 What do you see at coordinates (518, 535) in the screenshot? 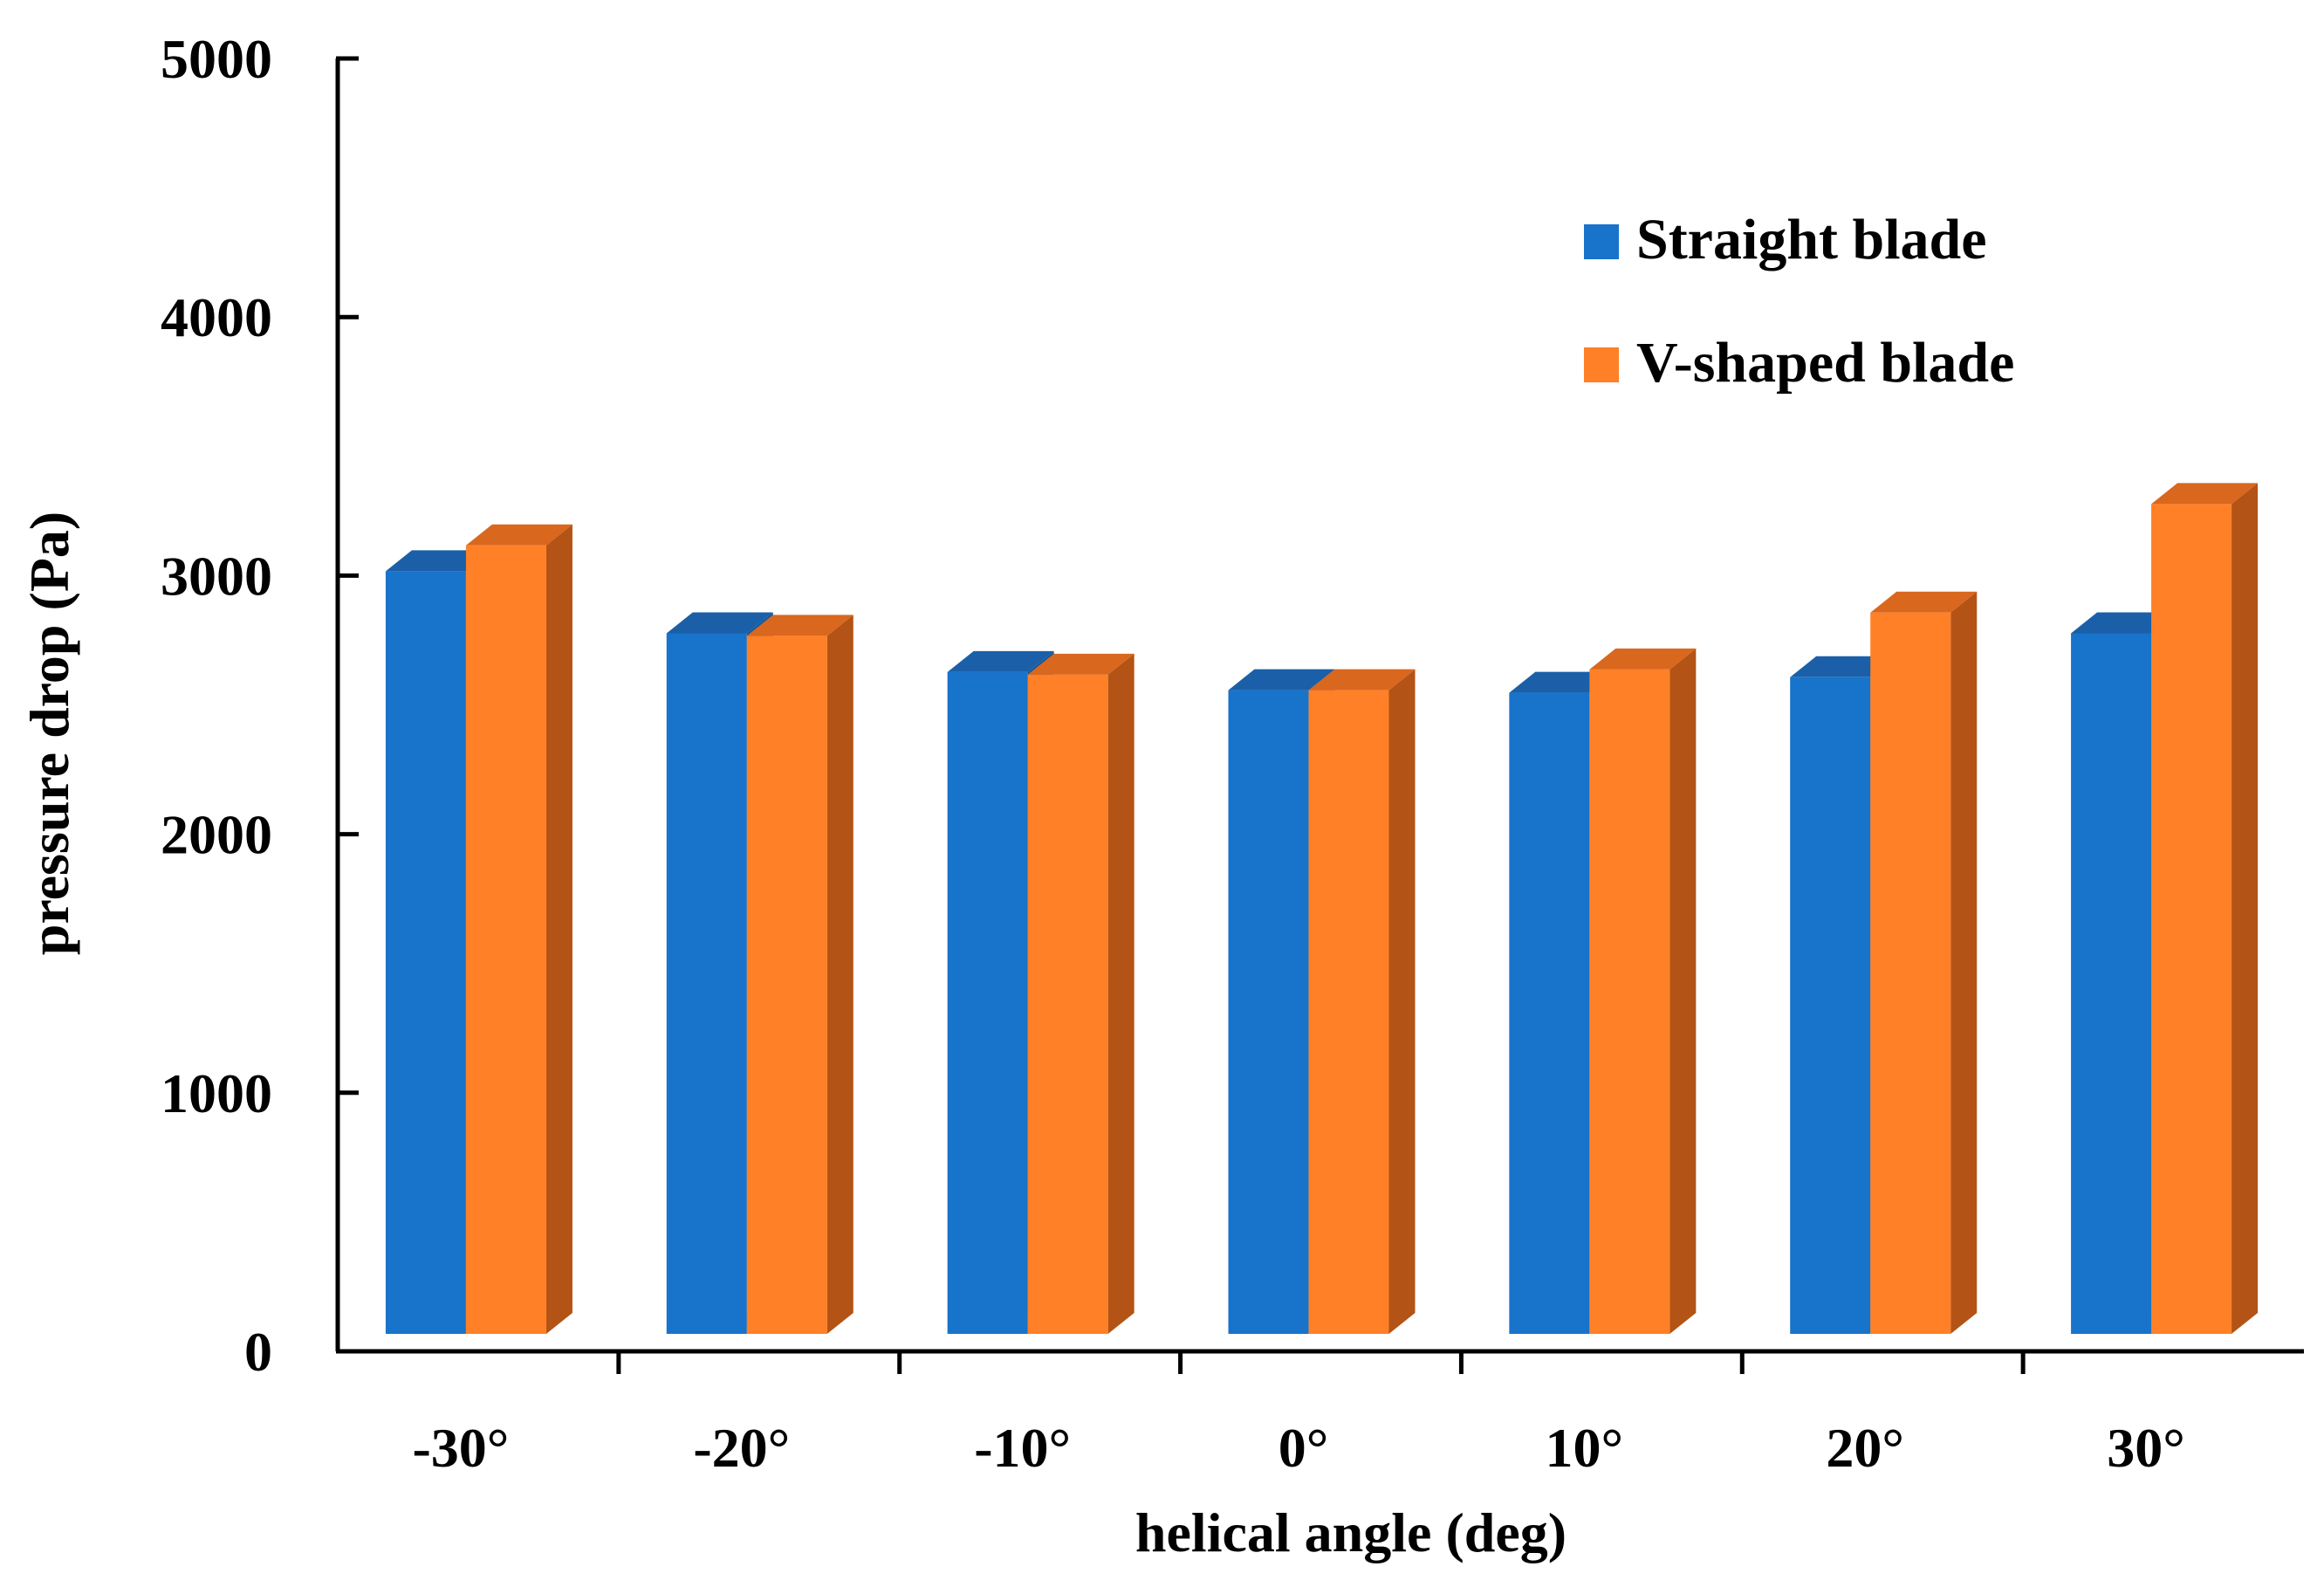
I see `bar-top-v-shaped-blade-neg30` at bounding box center [518, 535].